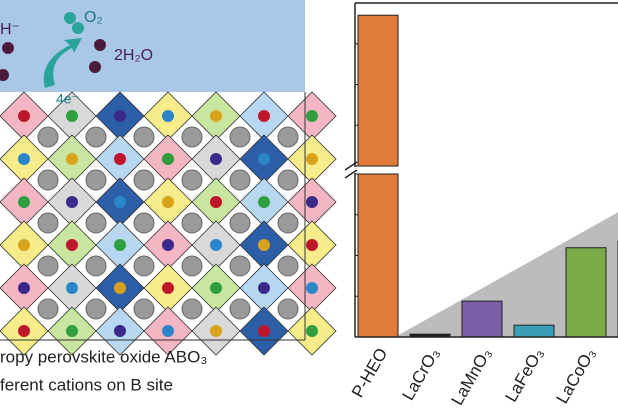 This screenshot has width=618, height=412. Describe the element at coordinates (420, 374) in the screenshot. I see `x-tick-label: LaCrO₃` at that location.